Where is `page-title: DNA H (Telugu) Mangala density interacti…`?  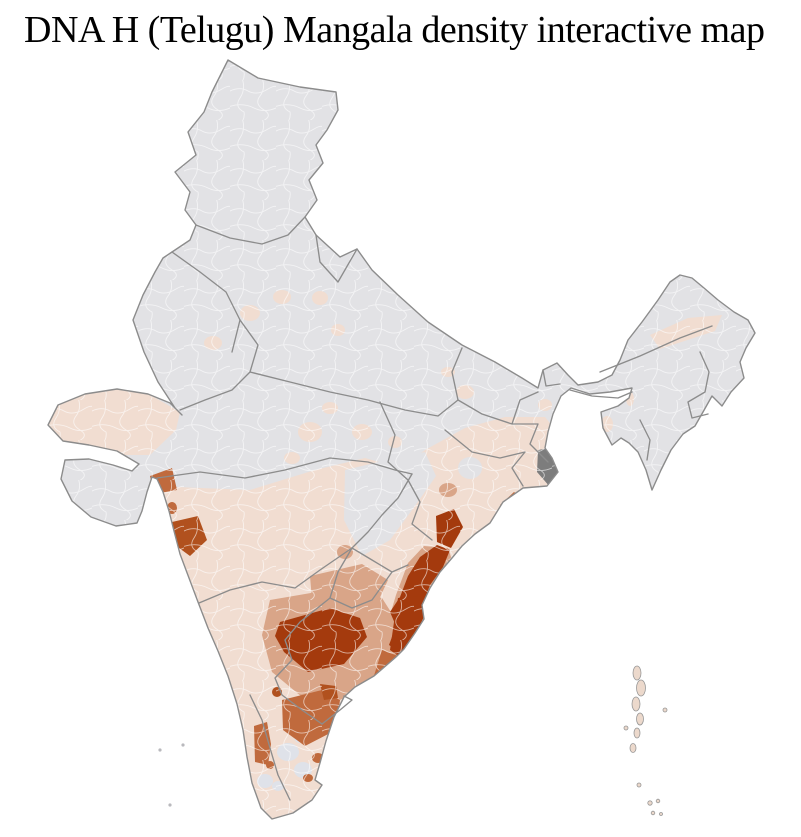 page-title: DNA H (Telugu) Mangala density interacti… is located at coordinates (394, 30).